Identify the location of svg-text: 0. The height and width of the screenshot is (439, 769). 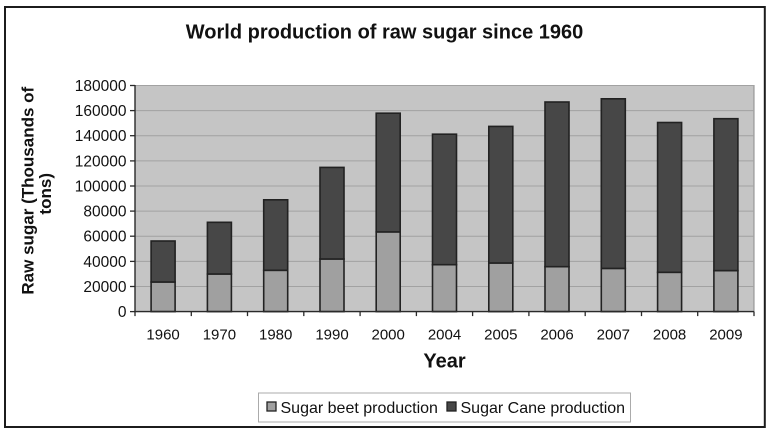
(122, 312).